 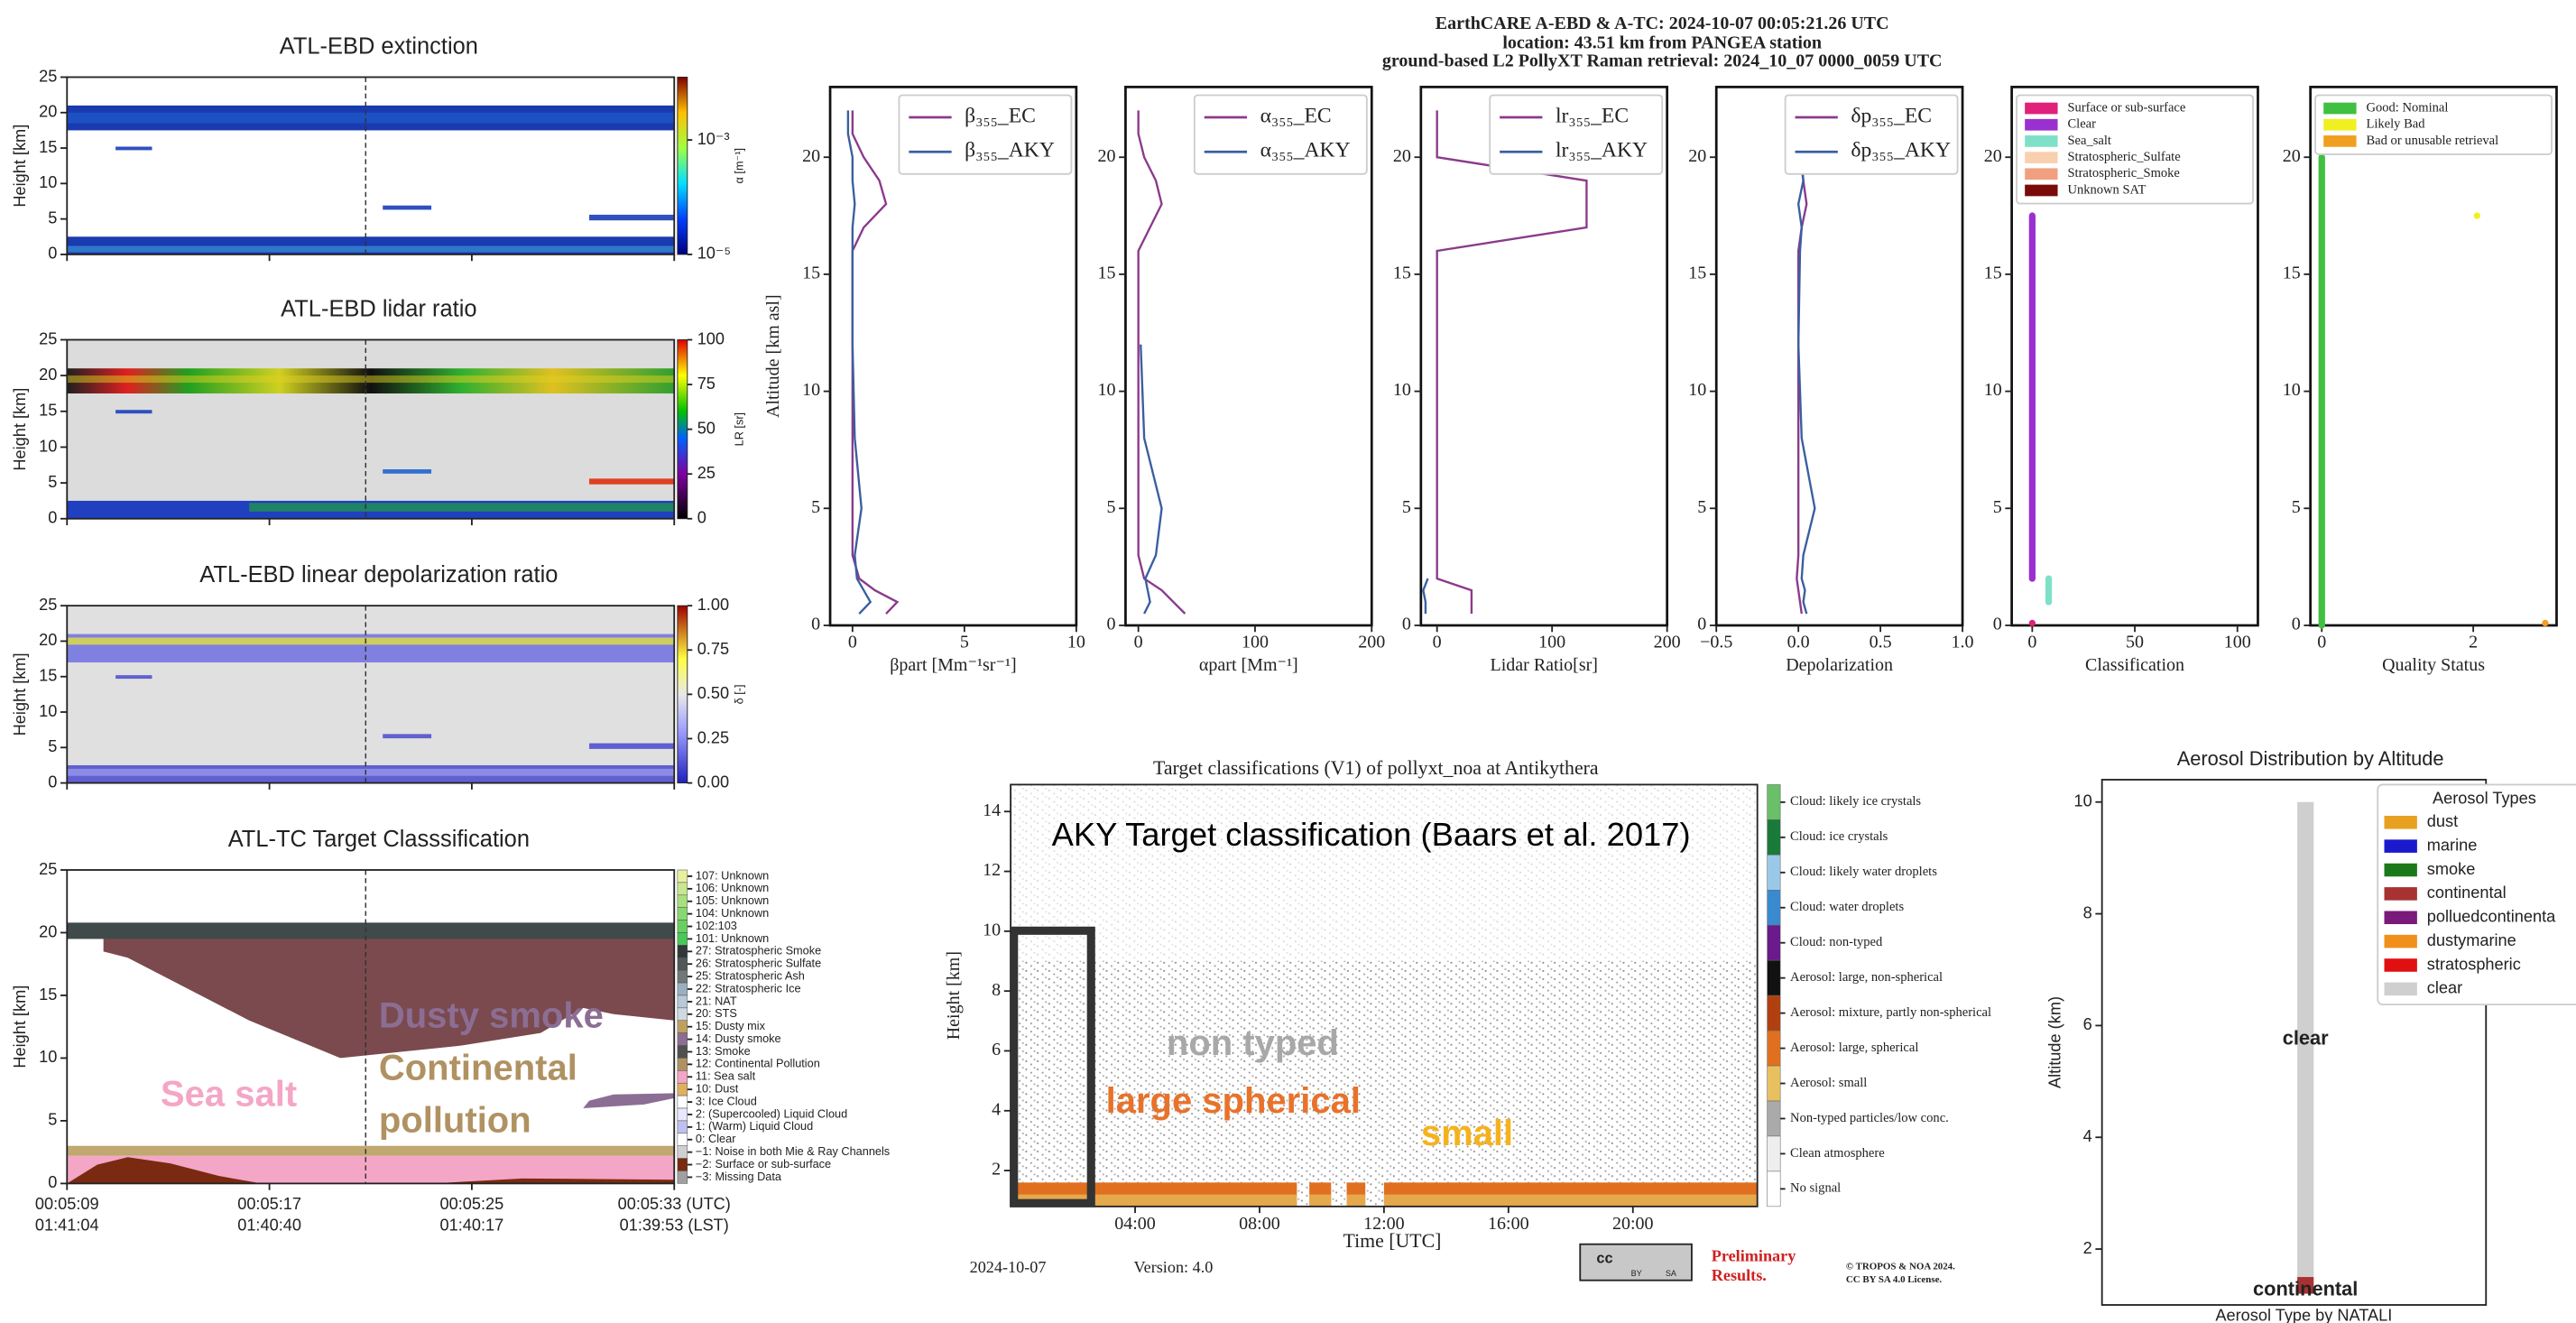 I want to click on colorbar-label: Aerosol: small, so click(x=1828, y=1083).